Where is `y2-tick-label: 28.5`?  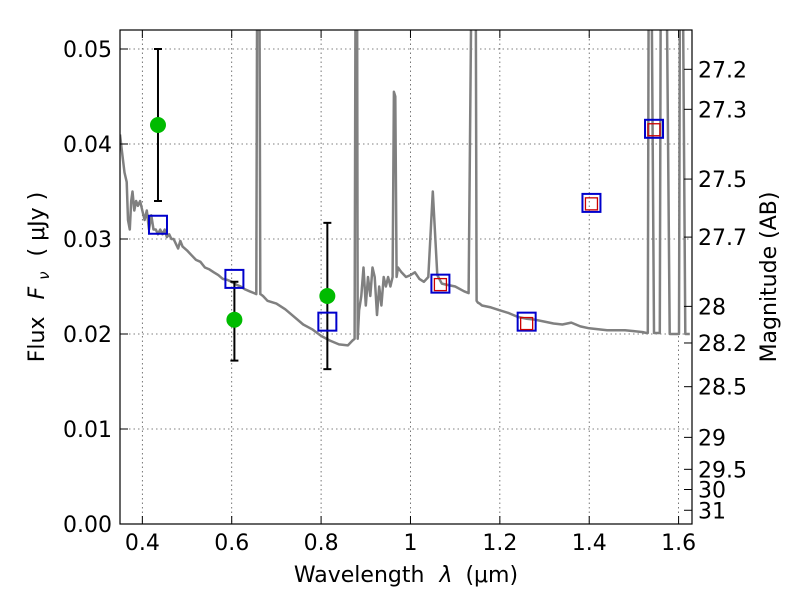
y2-tick-label: 28.5 is located at coordinates (722, 388).